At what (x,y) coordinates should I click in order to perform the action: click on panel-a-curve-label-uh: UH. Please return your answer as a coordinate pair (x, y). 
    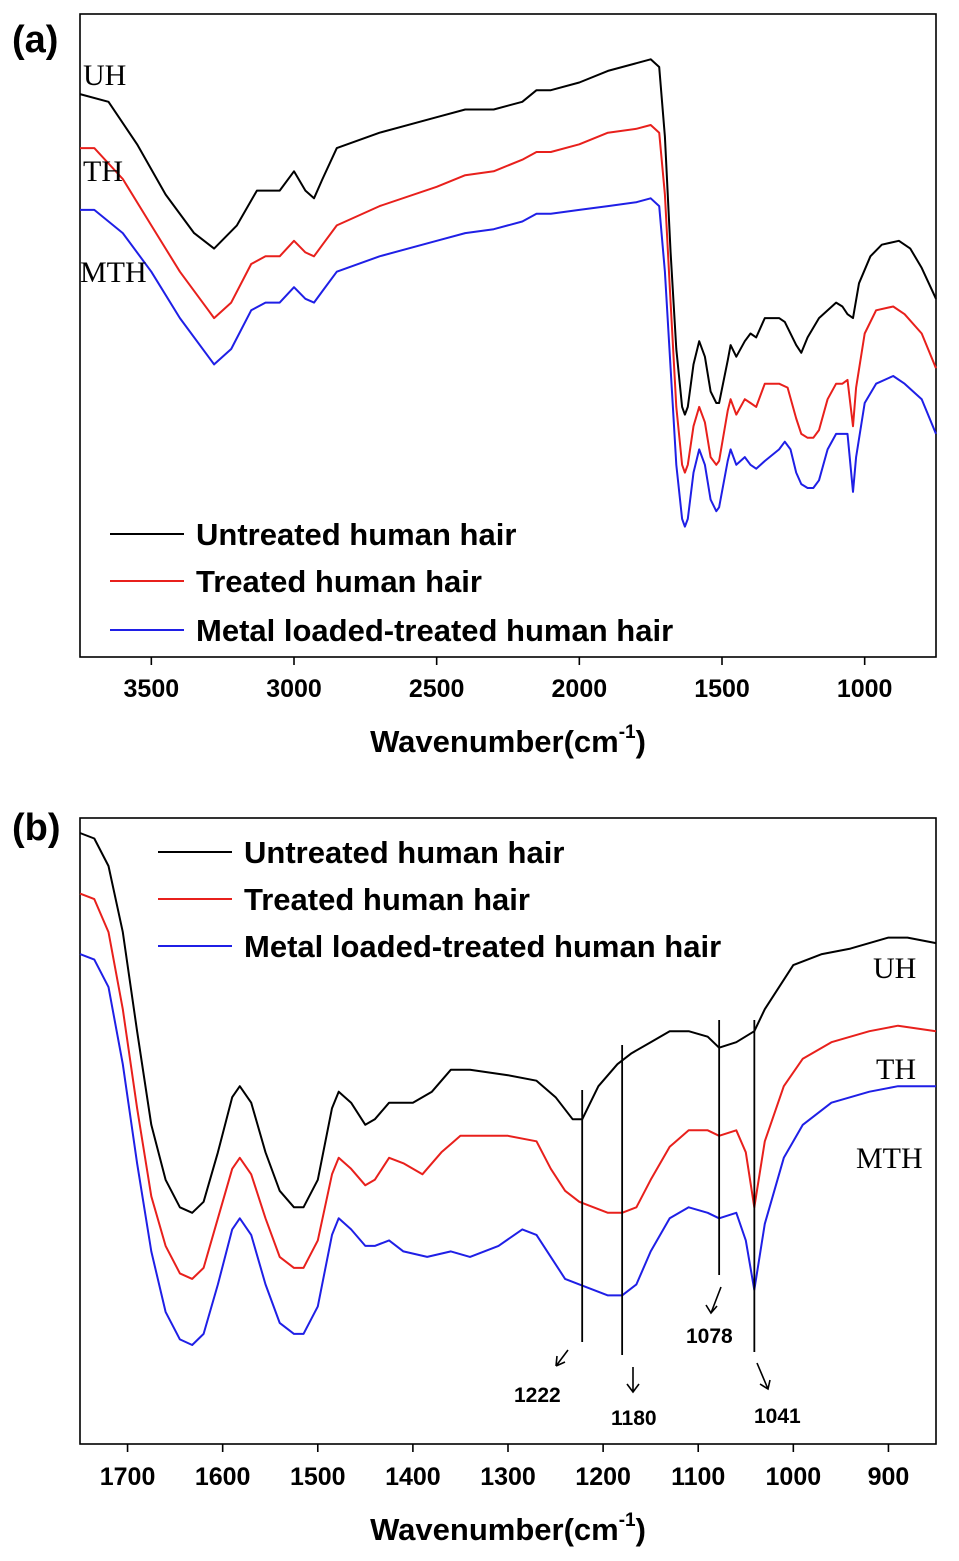
    Looking at the image, I should click on (104, 75).